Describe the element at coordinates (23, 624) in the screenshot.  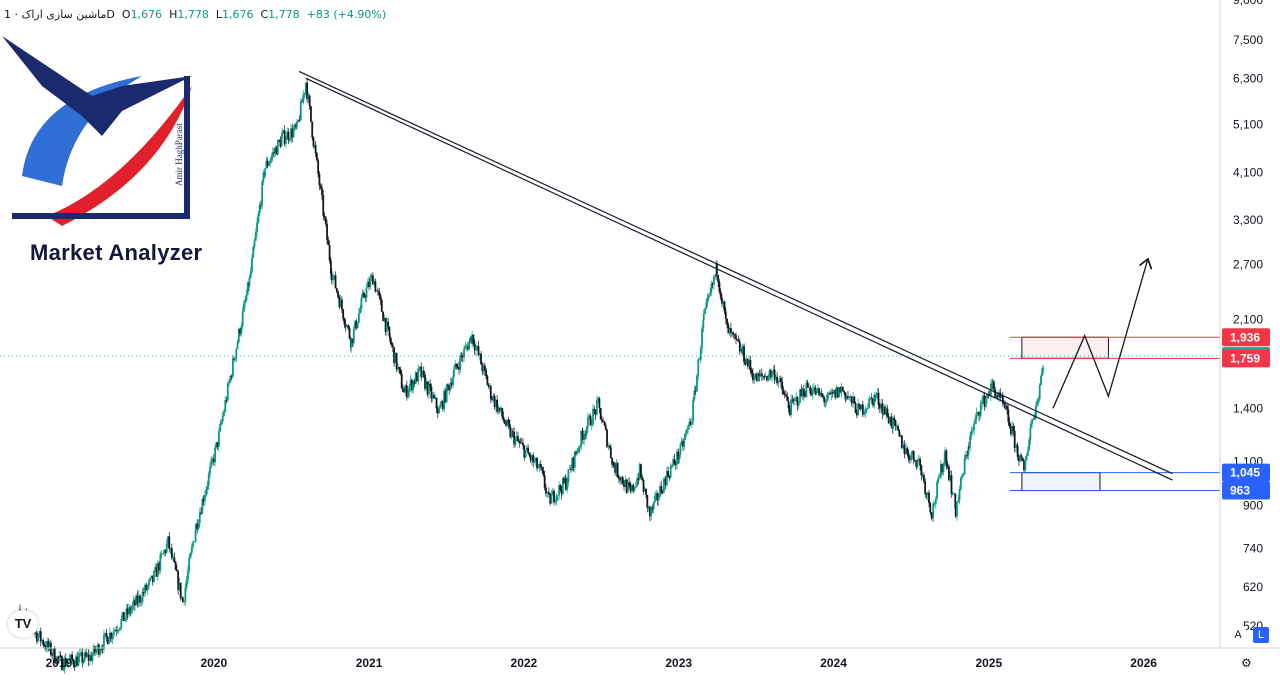
I see `tradingview-logo-icon: TV` at that location.